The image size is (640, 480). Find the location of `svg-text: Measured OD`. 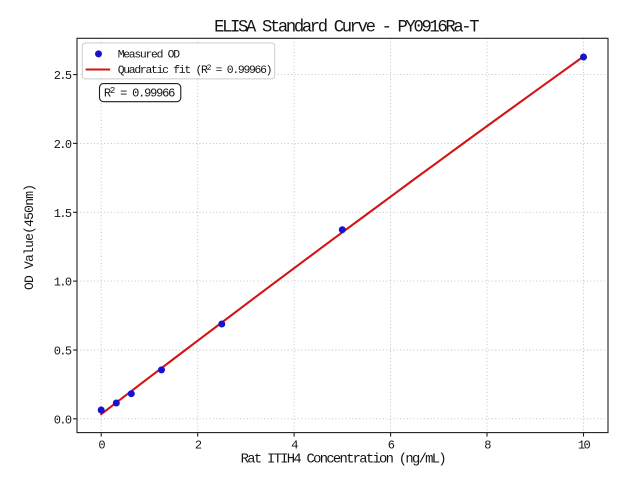

svg-text: Measured OD is located at coordinates (149, 55).